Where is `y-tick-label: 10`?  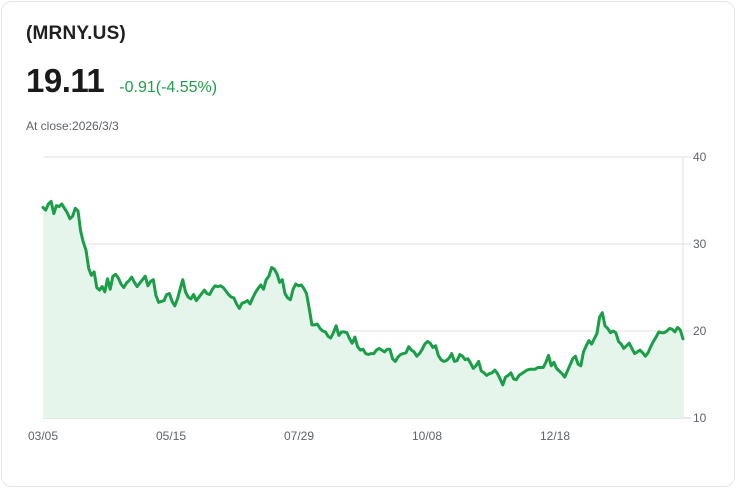 y-tick-label: 10 is located at coordinates (700, 418).